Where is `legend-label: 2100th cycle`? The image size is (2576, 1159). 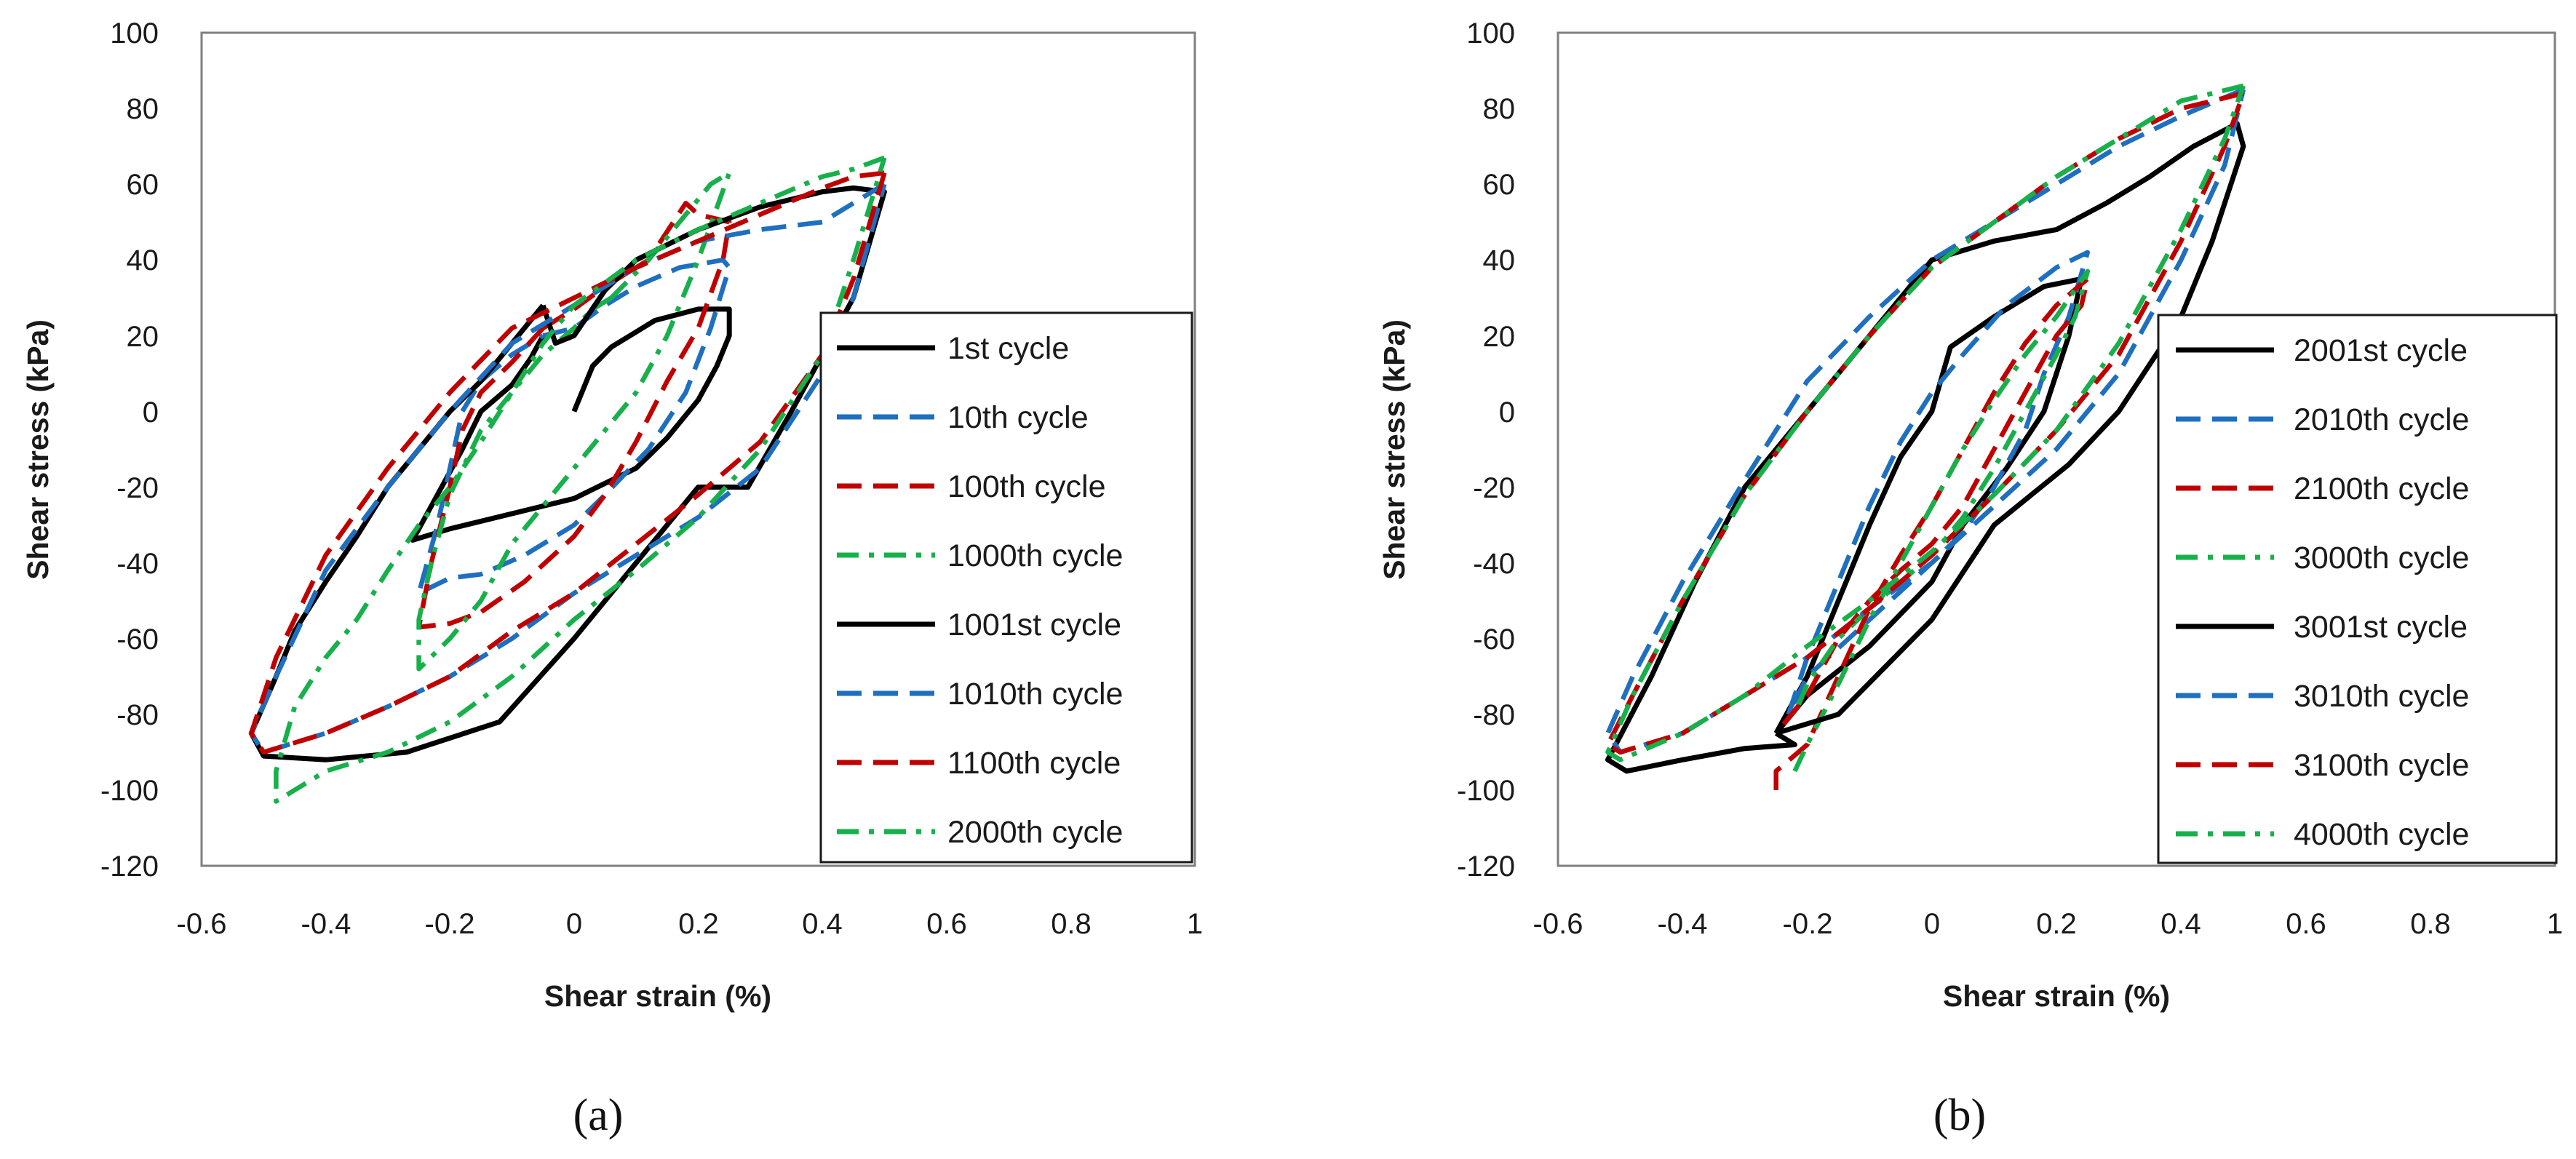
legend-label: 2100th cycle is located at coordinates (2381, 488).